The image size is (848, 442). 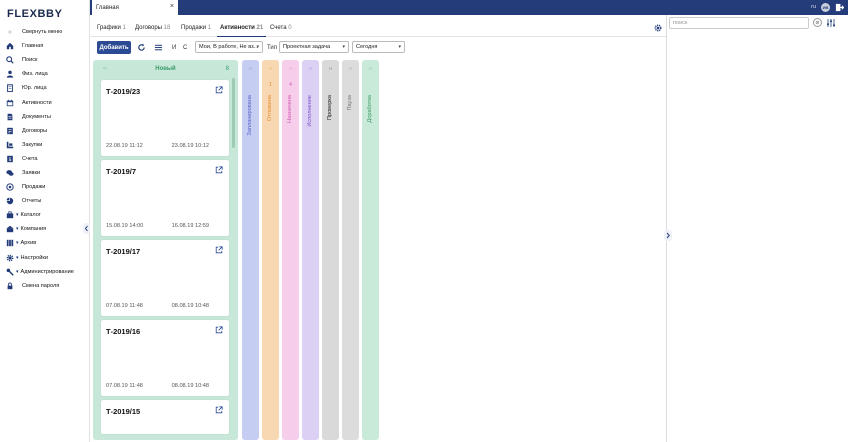 I want to click on card-number: Т-2019/15, so click(x=123, y=411).